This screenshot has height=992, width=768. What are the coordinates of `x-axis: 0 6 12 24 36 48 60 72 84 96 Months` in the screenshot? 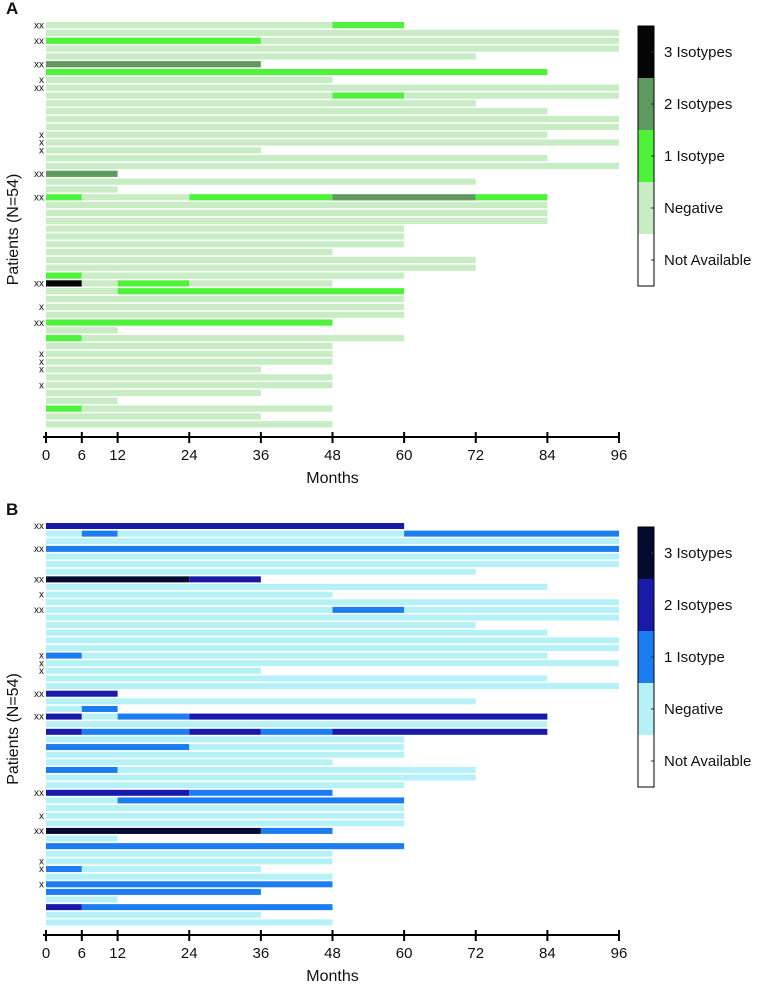 It's located at (335, 459).